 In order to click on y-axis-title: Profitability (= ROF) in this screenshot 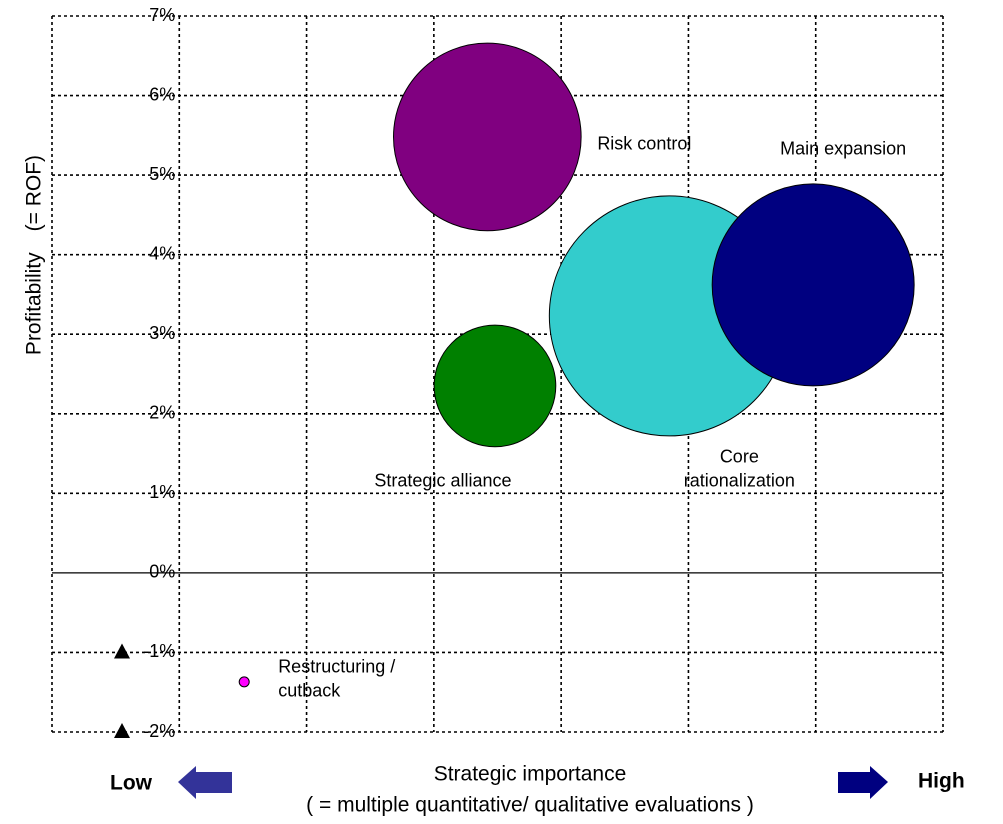, I will do `click(34, 255)`.